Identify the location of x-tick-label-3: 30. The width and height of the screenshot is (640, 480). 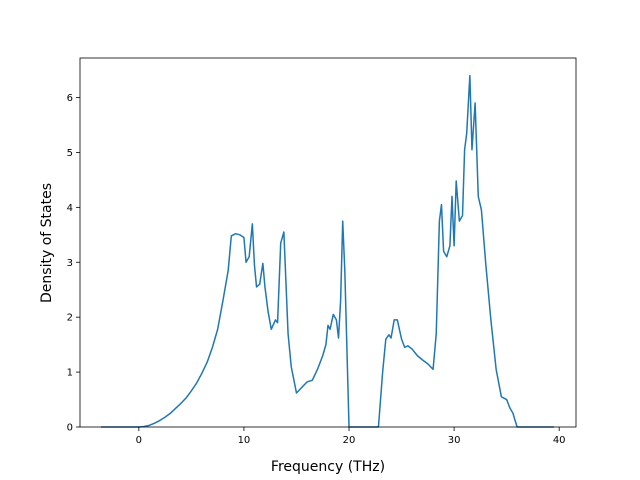
(454, 440).